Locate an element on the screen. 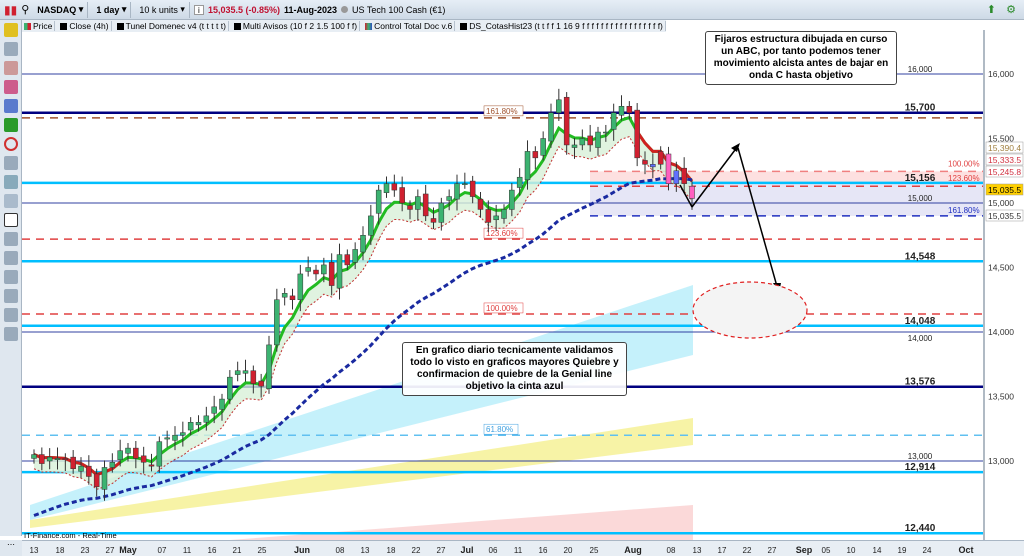  fib-label-box is located at coordinates (501, 429).